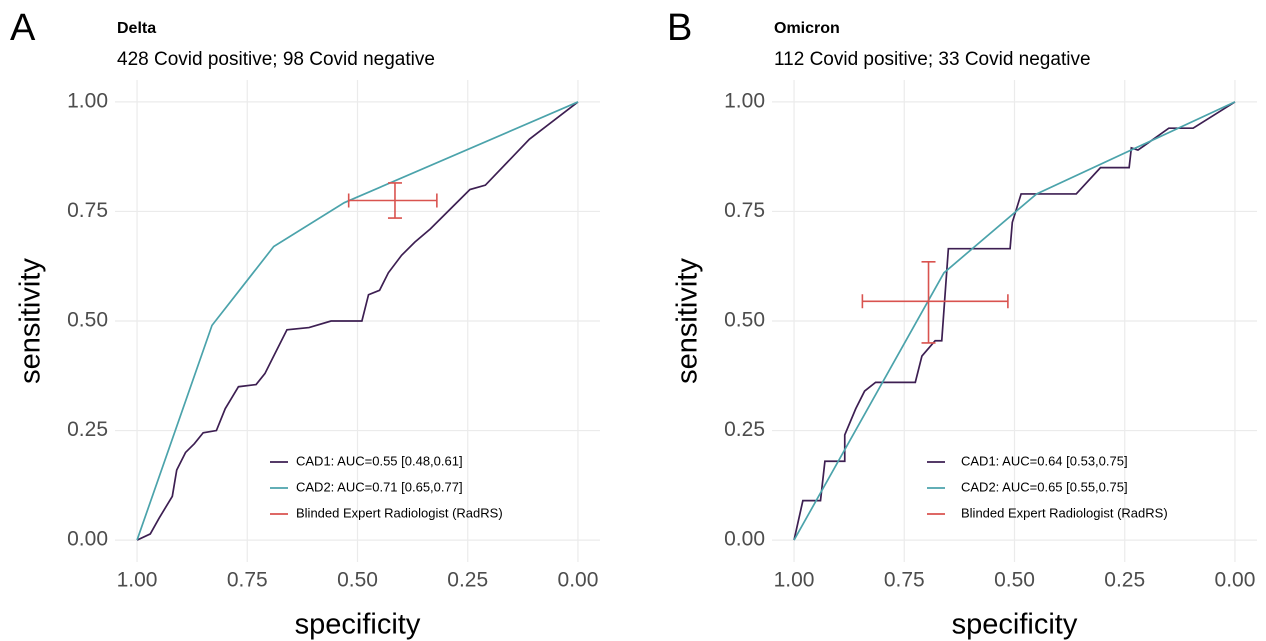  I want to click on legend-label: CAD1: AUC=0.55 [0.48,0.61], so click(379, 460).